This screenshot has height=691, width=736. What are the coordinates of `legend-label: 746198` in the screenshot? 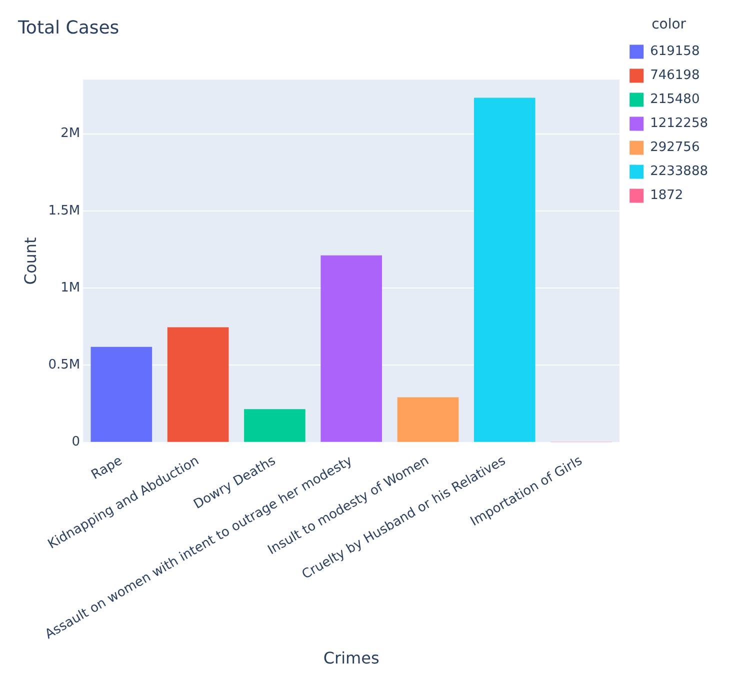 It's located at (675, 76).